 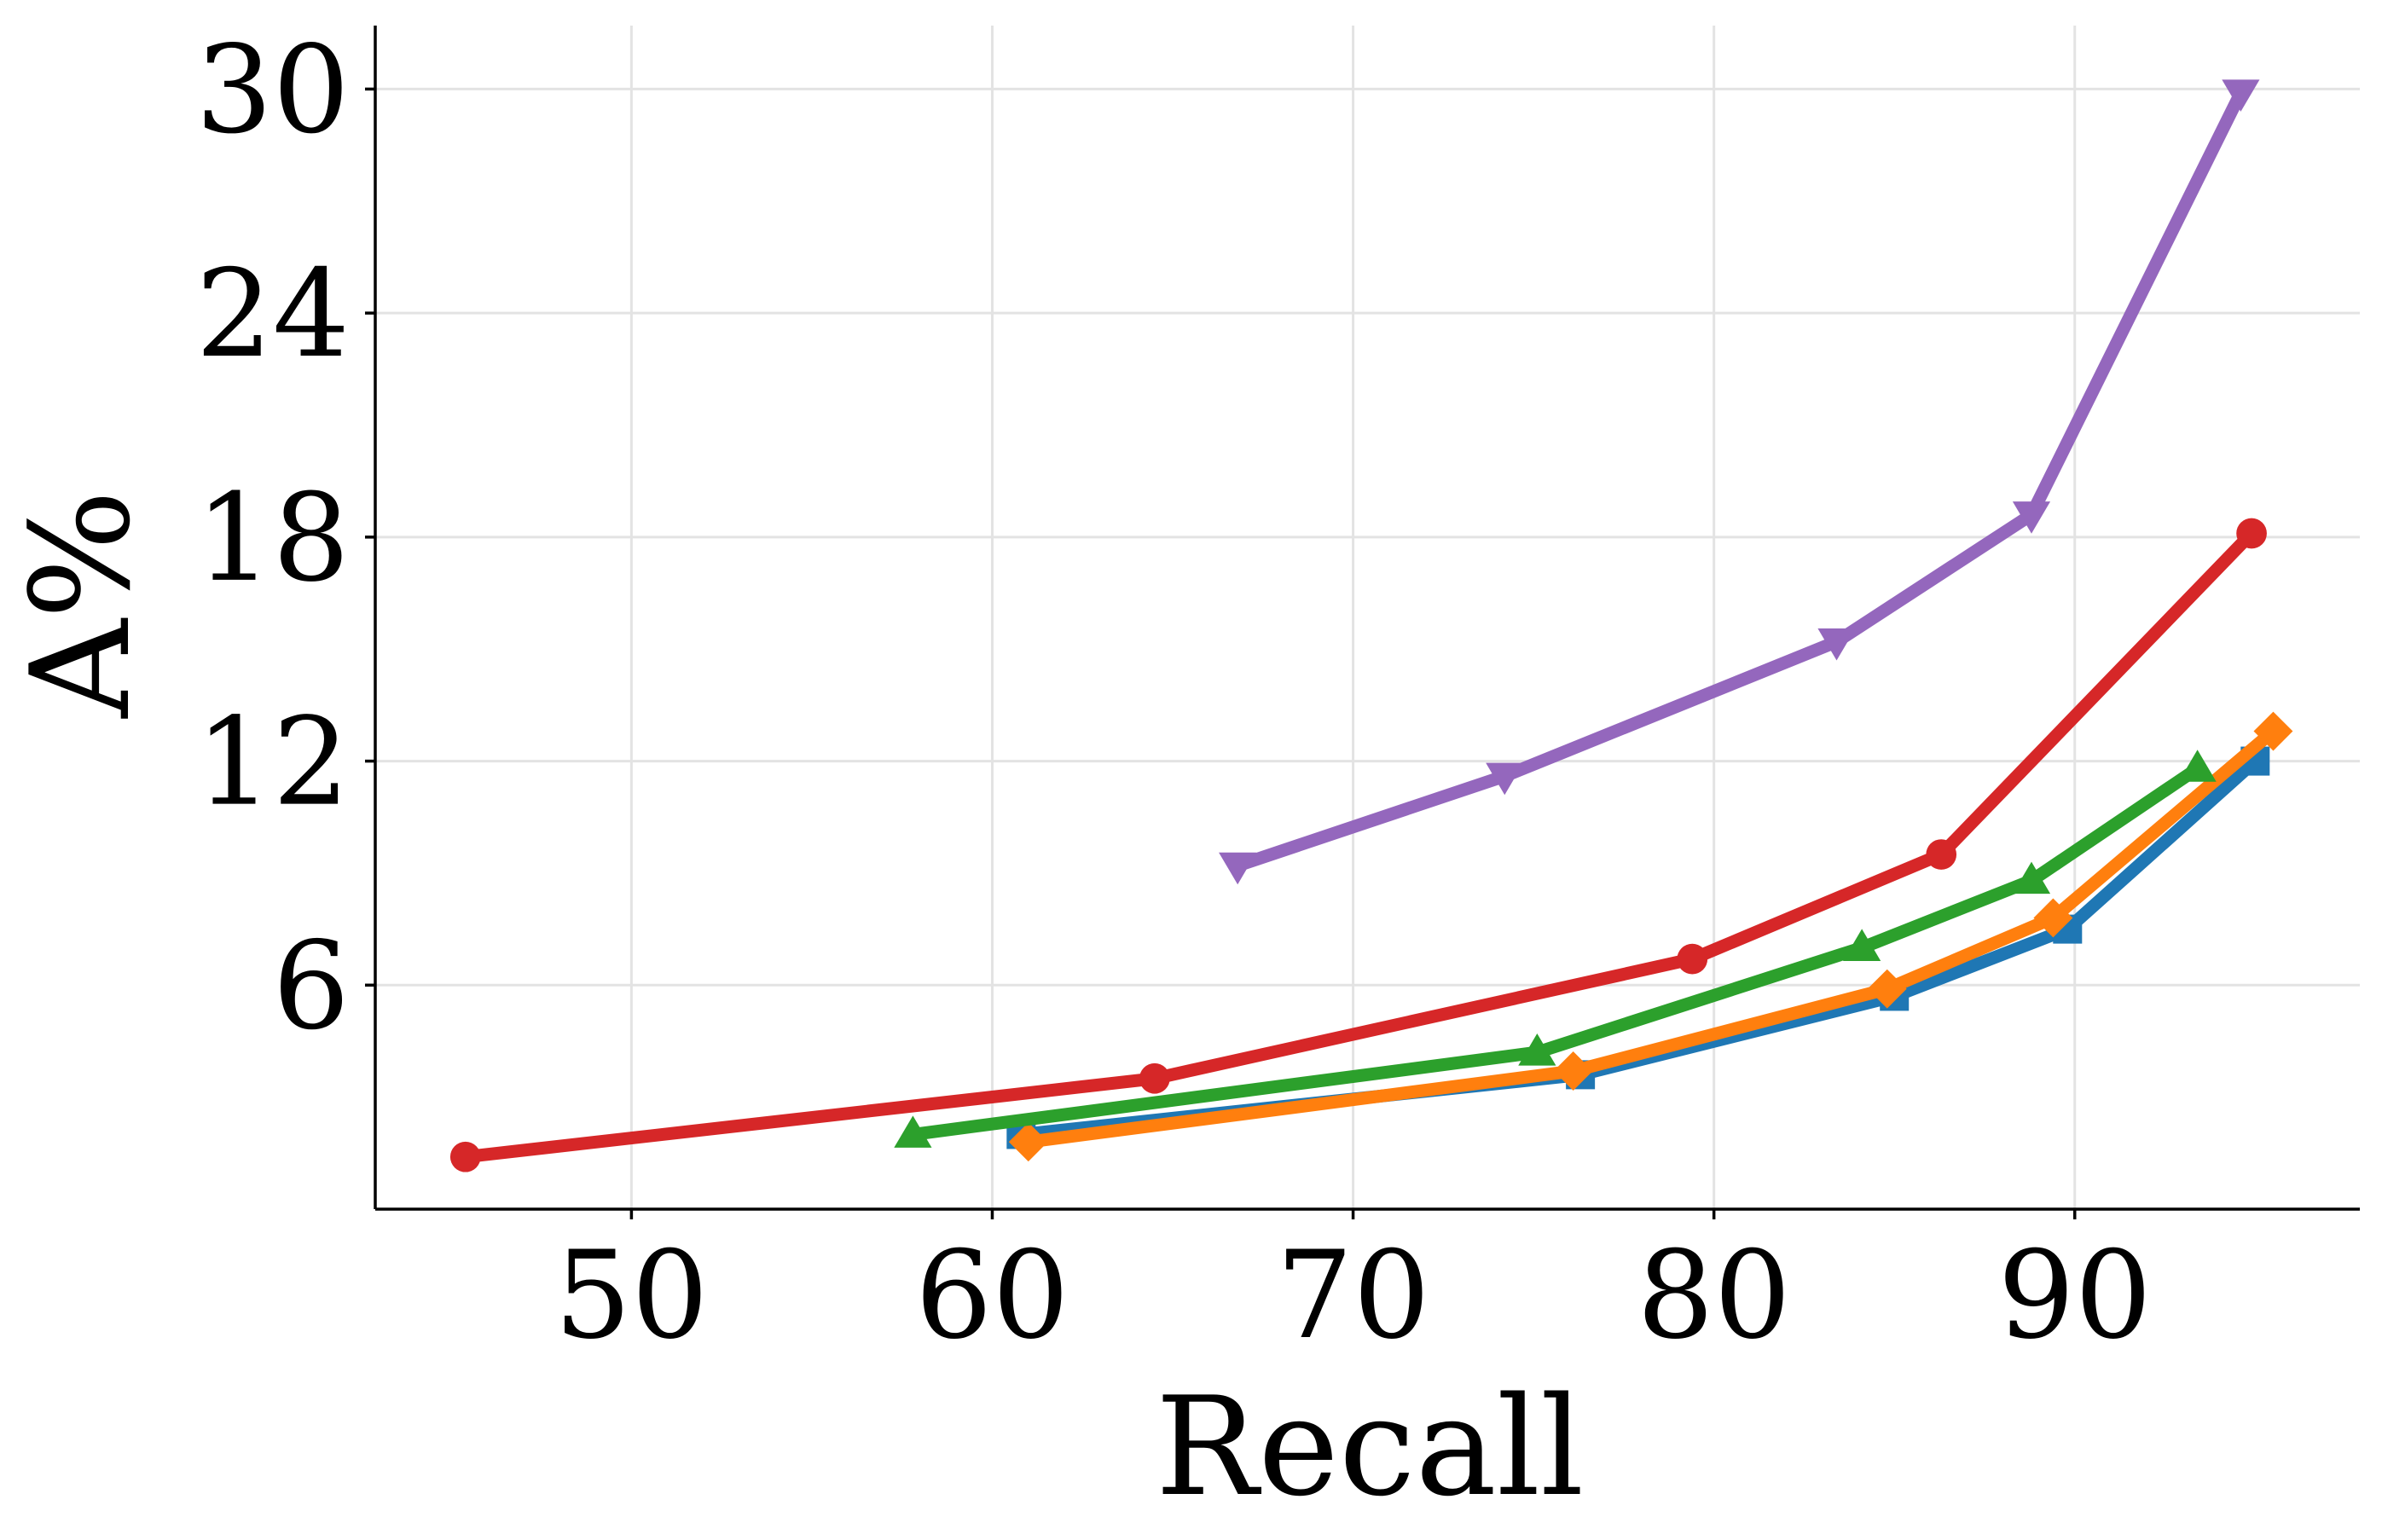 What do you see at coordinates (1370, 1446) in the screenshot?
I see `x-axis-title: Recall` at bounding box center [1370, 1446].